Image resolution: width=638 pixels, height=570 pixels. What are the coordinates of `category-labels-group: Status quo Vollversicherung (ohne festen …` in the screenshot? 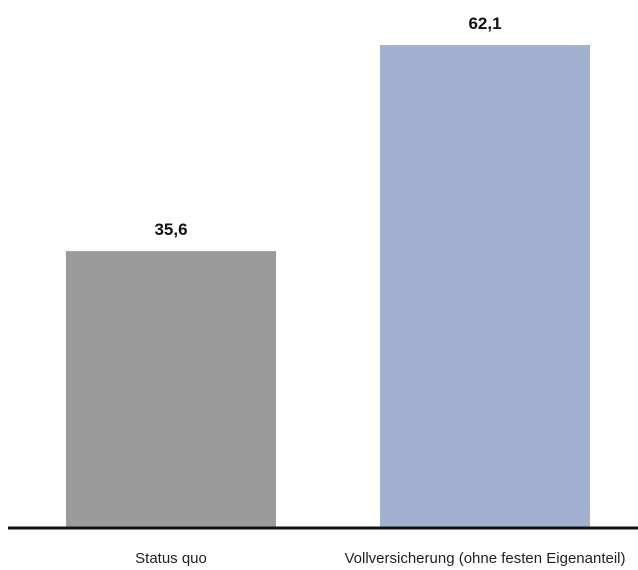 It's located at (380, 558).